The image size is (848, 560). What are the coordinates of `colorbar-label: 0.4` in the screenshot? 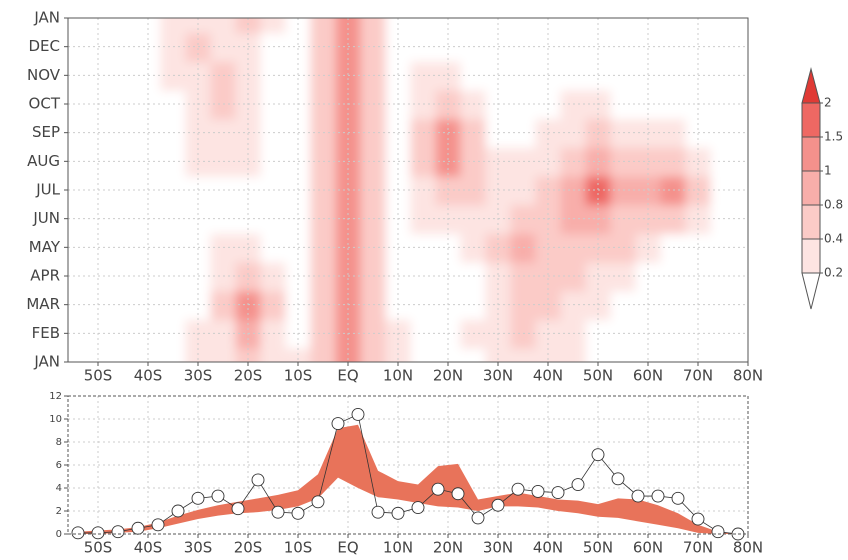 It's located at (833, 239).